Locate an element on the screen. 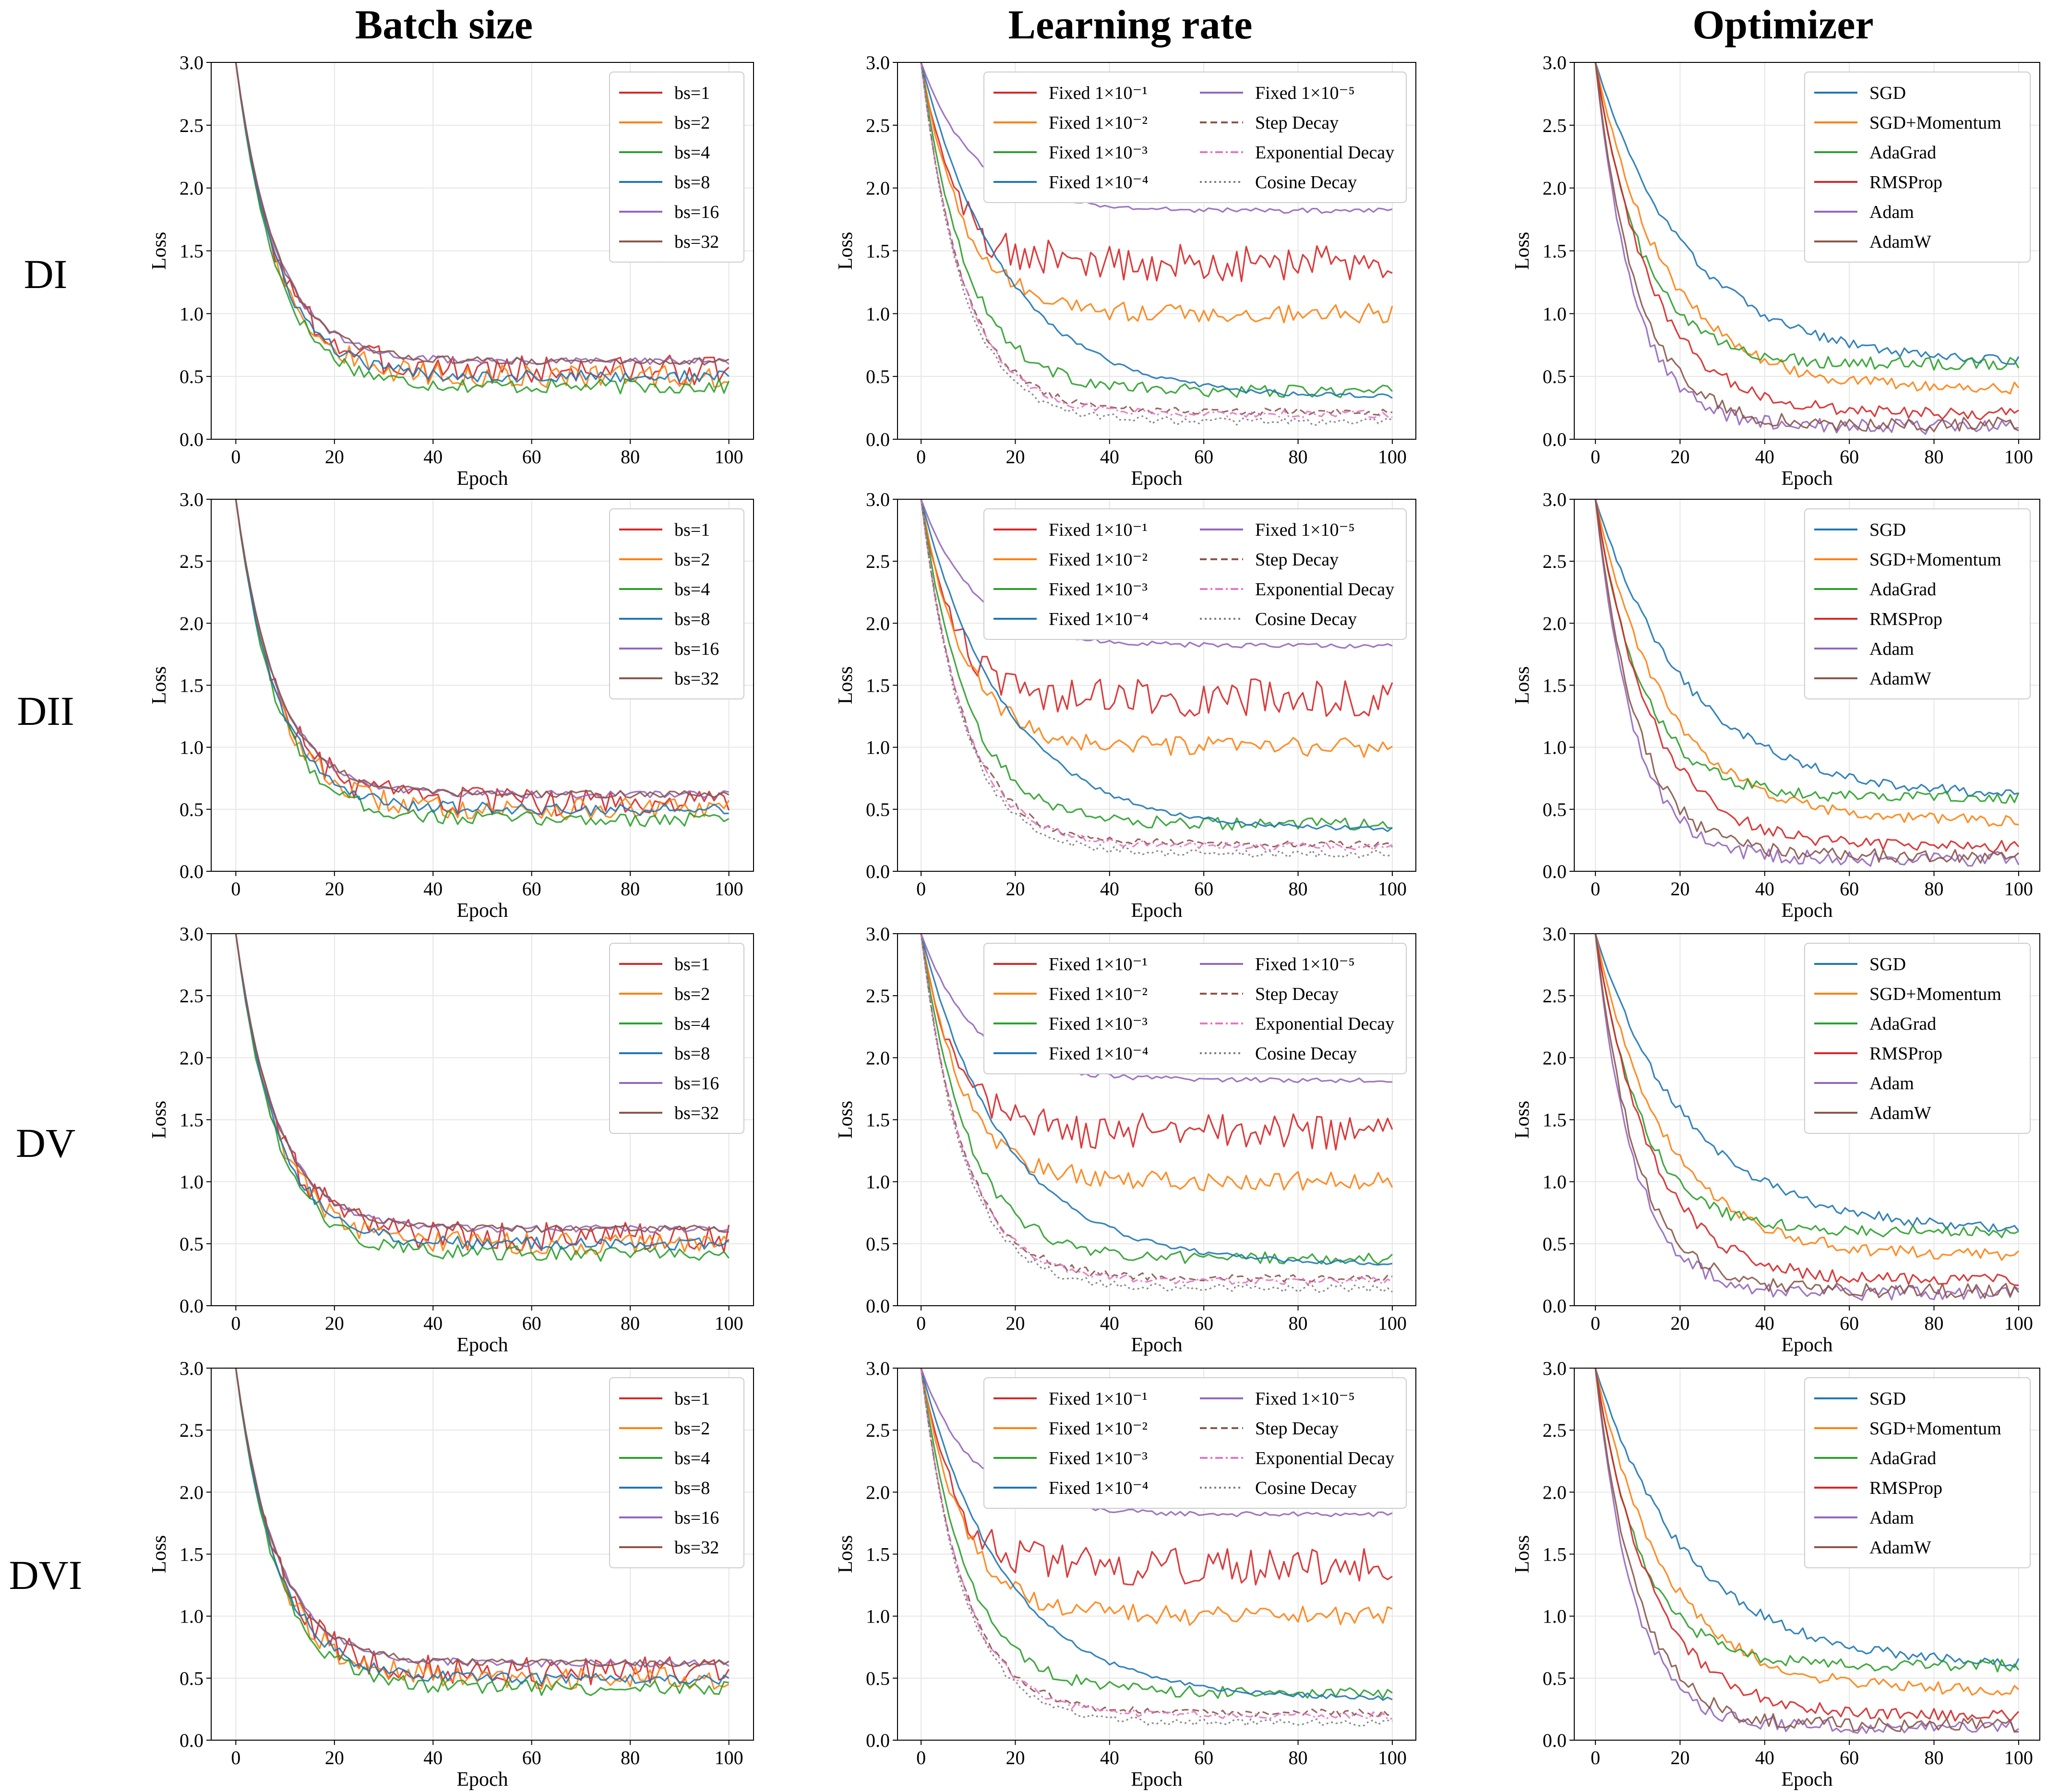  legend-label-bs-1: bs=1 is located at coordinates (692, 93).